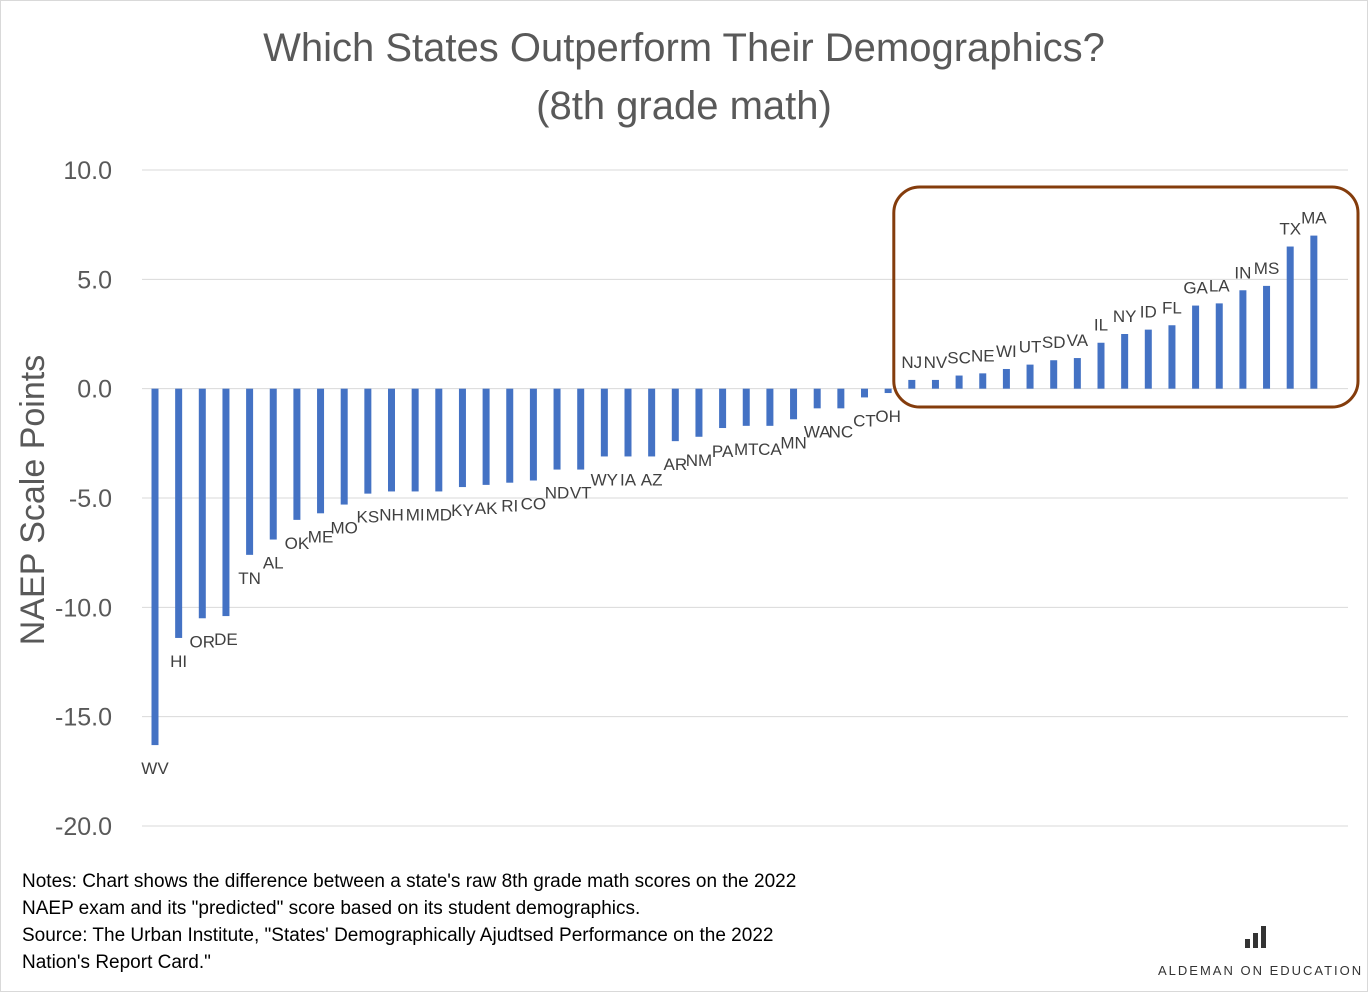 This screenshot has height=992, width=1368. I want to click on data-label-nh: NH, so click(391, 514).